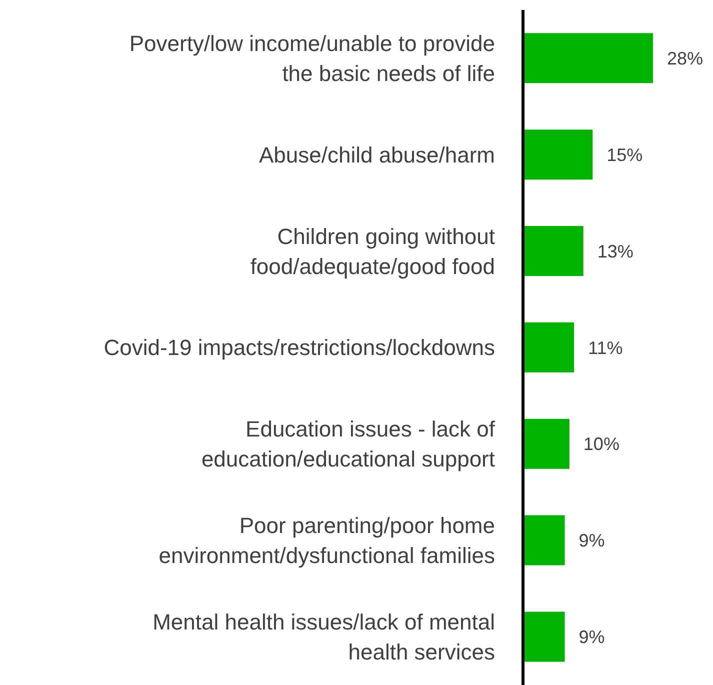  I want to click on y-tick-label: Mental health issues/lack of mental health services, so click(323, 636).